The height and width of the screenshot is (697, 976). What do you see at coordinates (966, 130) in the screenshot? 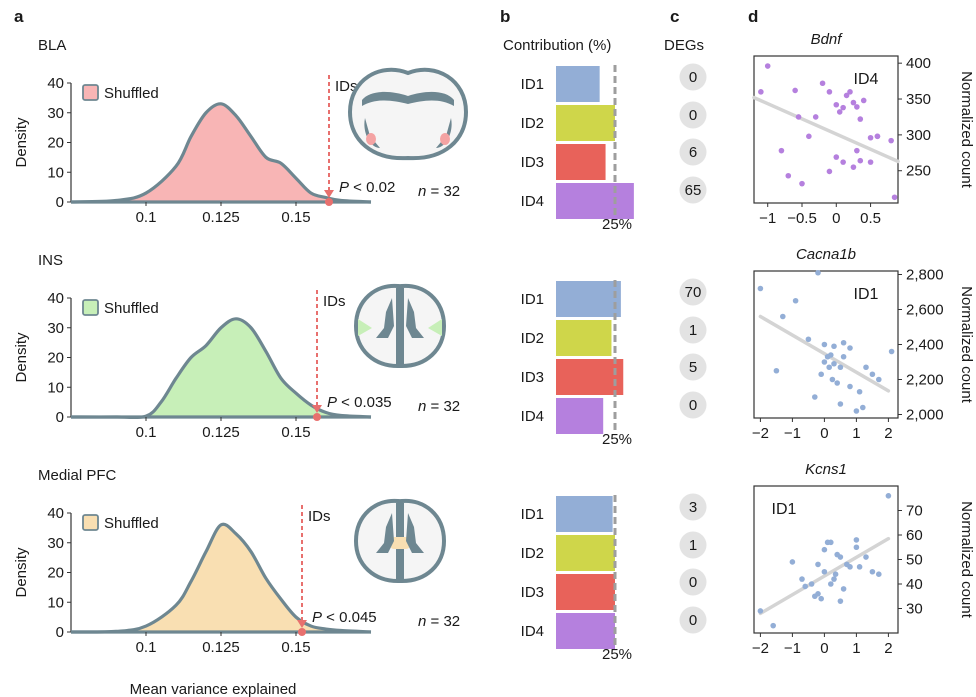
I see `scatter-y-axis-label: Normalized count` at bounding box center [966, 130].